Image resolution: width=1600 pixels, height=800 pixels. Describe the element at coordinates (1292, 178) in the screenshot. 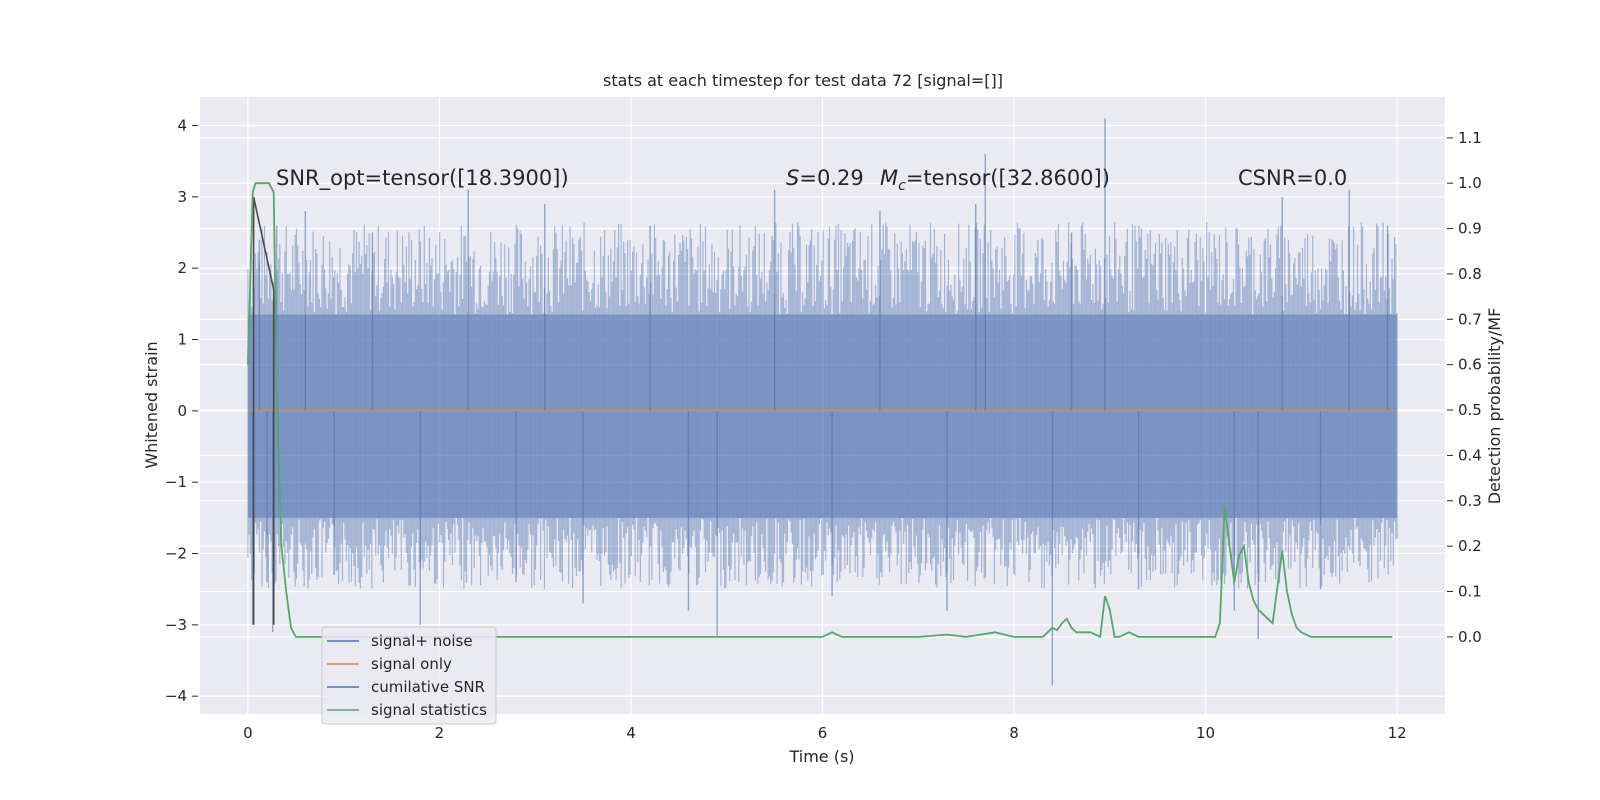

I see `annotation-csnr: CSNR=0.0` at that location.